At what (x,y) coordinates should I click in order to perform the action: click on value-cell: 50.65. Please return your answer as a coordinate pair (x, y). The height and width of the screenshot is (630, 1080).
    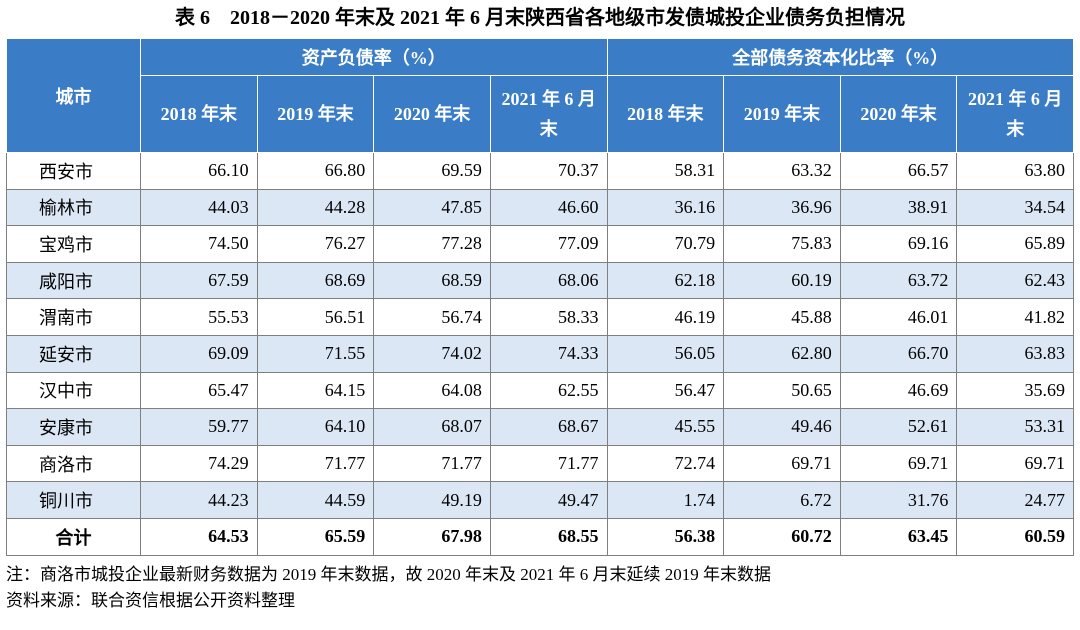
    Looking at the image, I should click on (782, 390).